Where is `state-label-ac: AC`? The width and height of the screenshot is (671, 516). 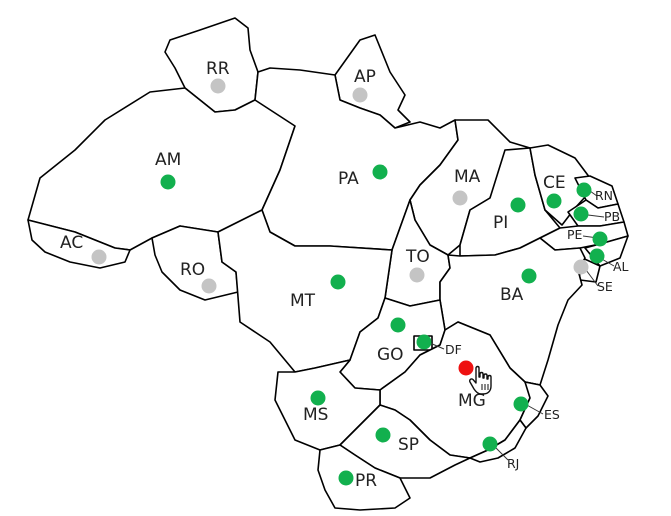 state-label-ac: AC is located at coordinates (71, 243).